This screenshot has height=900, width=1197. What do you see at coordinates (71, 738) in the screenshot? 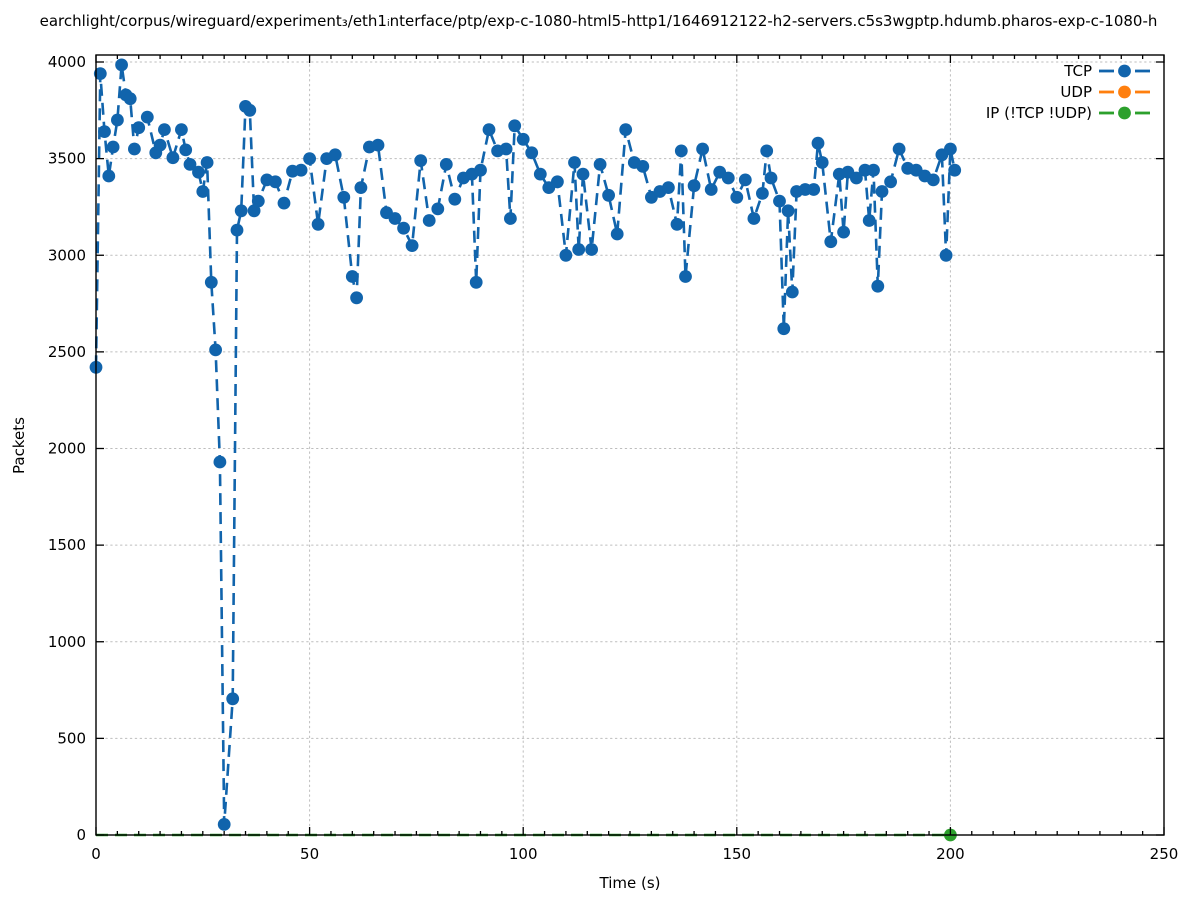
I see `y-tick-label: 500` at bounding box center [71, 738].